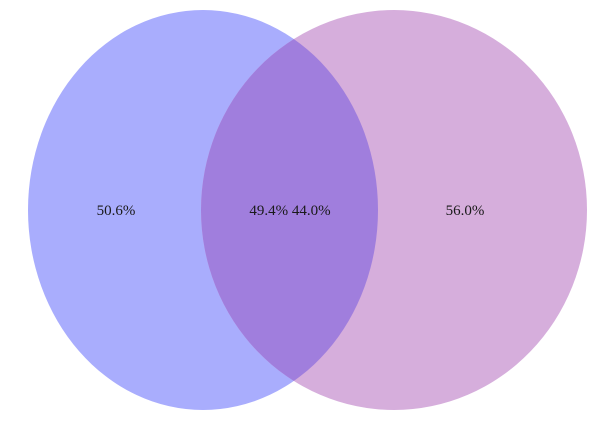 This screenshot has height=439, width=609. Describe the element at coordinates (465, 211) in the screenshot. I see `right-only-label: 56.0%` at that location.